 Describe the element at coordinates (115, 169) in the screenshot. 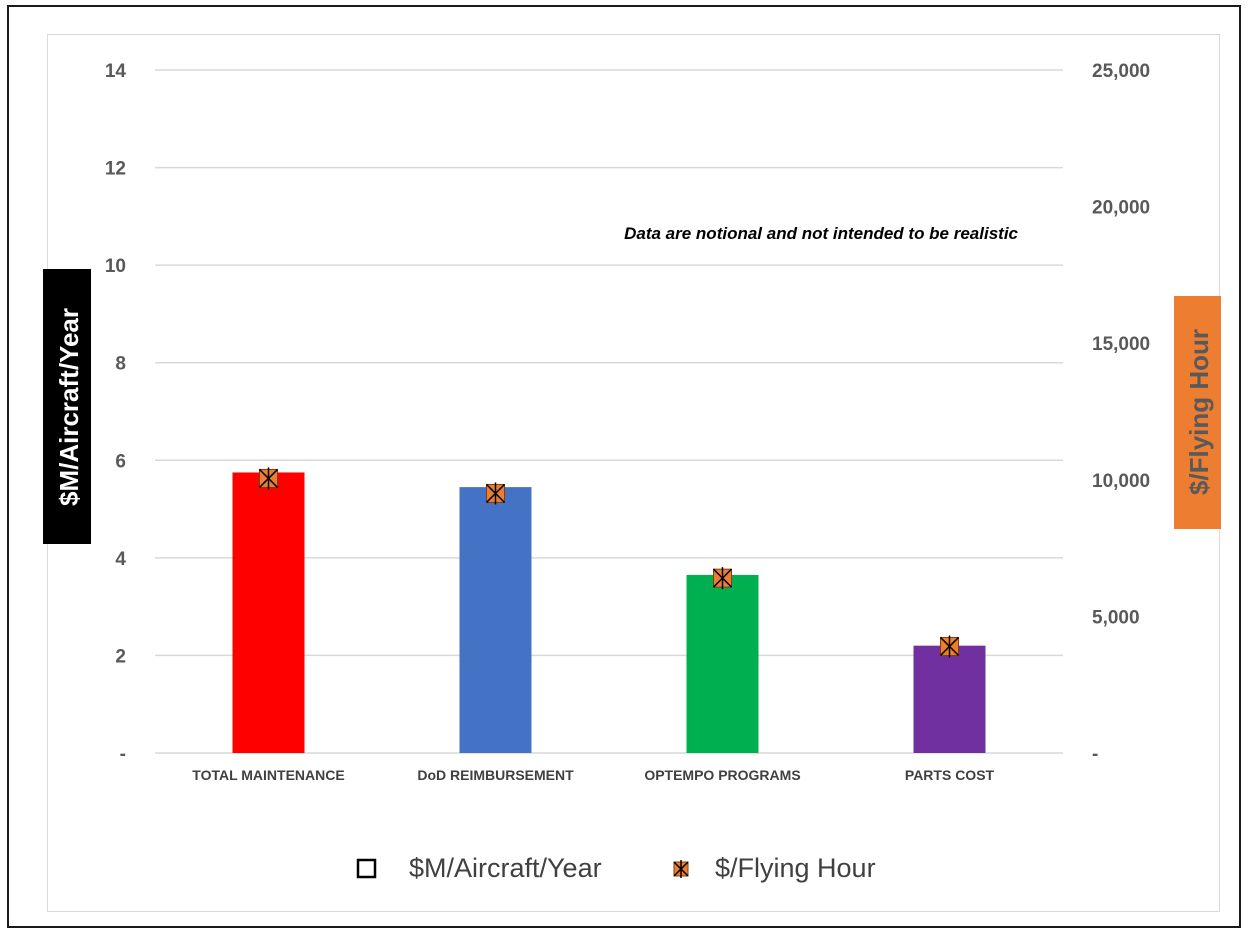

I see `left-tick-label: 12` at that location.